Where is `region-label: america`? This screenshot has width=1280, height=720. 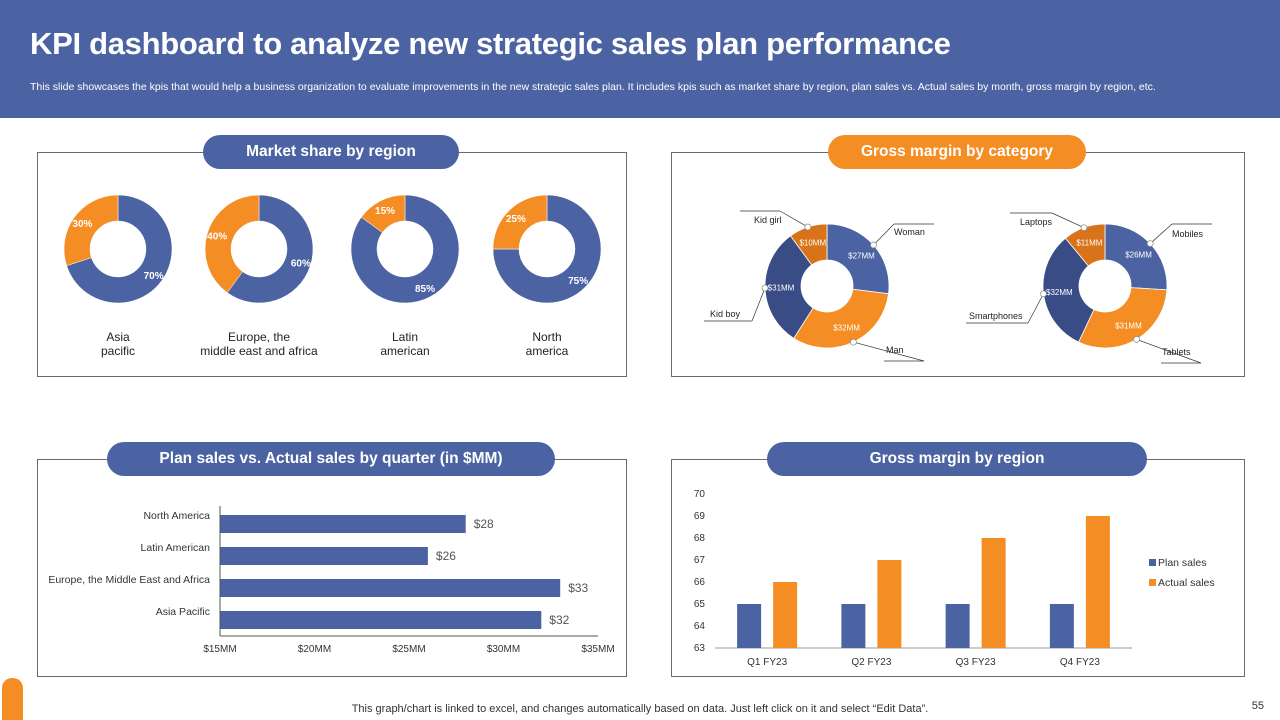 region-label: america is located at coordinates (547, 351).